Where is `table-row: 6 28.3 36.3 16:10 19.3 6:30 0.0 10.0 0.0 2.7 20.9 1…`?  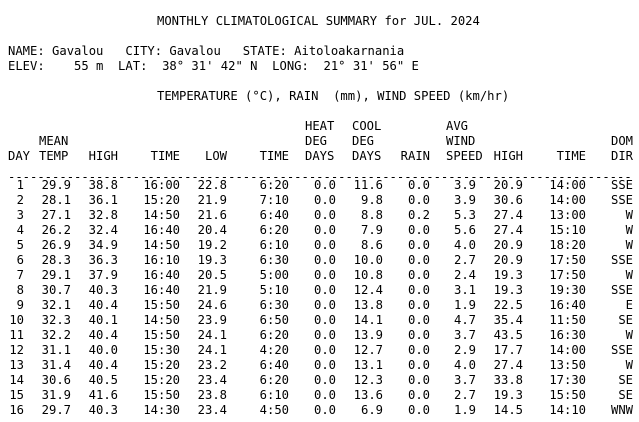
table-row: 6 28.3 36.3 16:10 19.3 6:30 0.0 10.0 0.0 2.7 20.9 1… is located at coordinates (319, 260).